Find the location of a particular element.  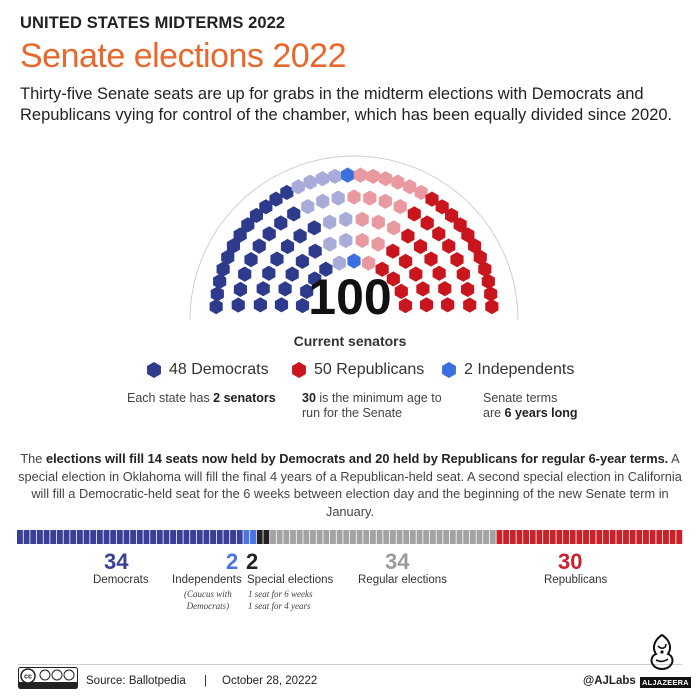

legend-republicans: 50 Republicans is located at coordinates (357, 370).